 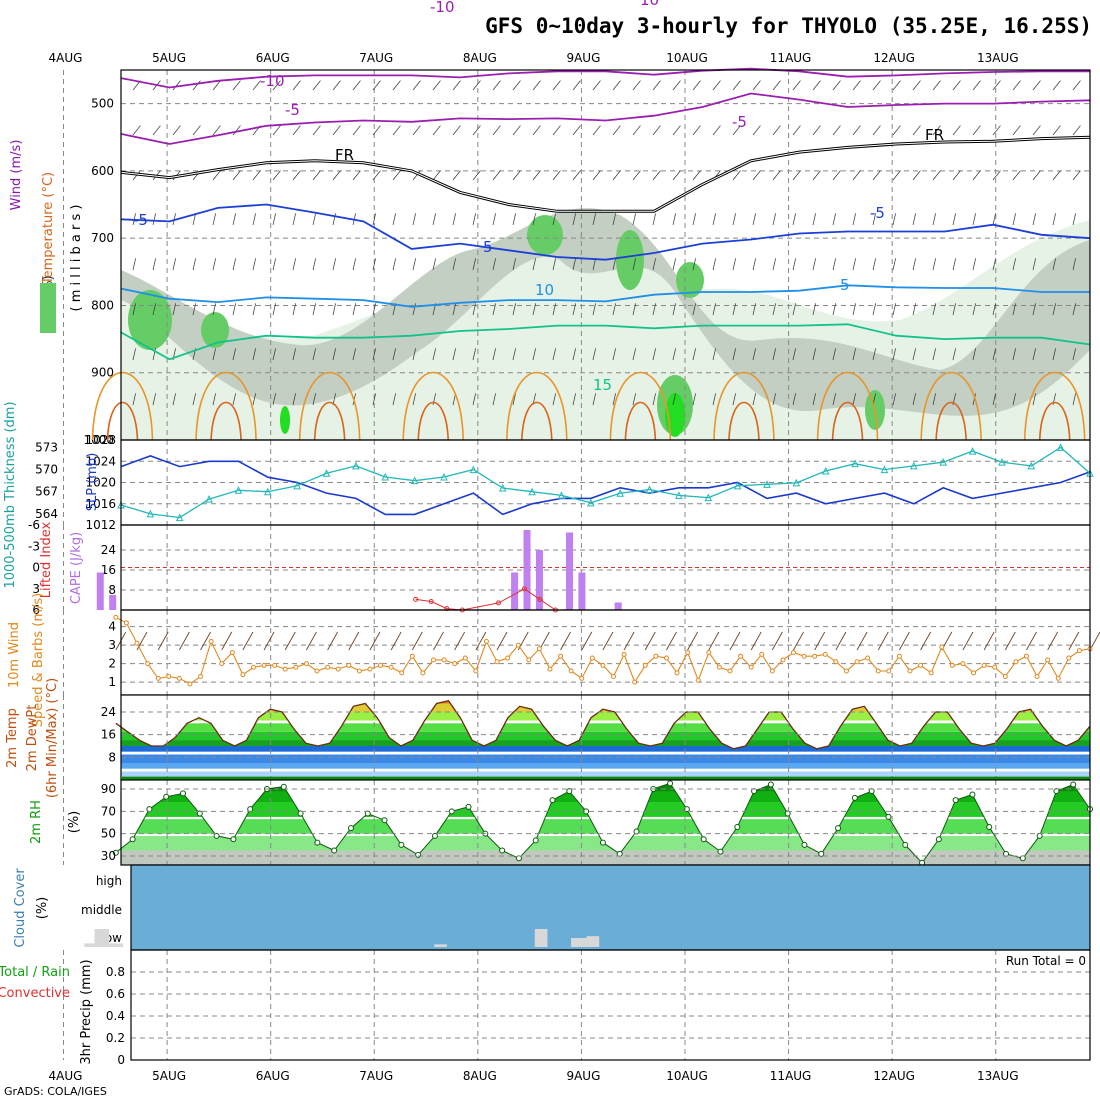 I want to click on precip-run-total: Run Total = 0, so click(x=1046, y=961).